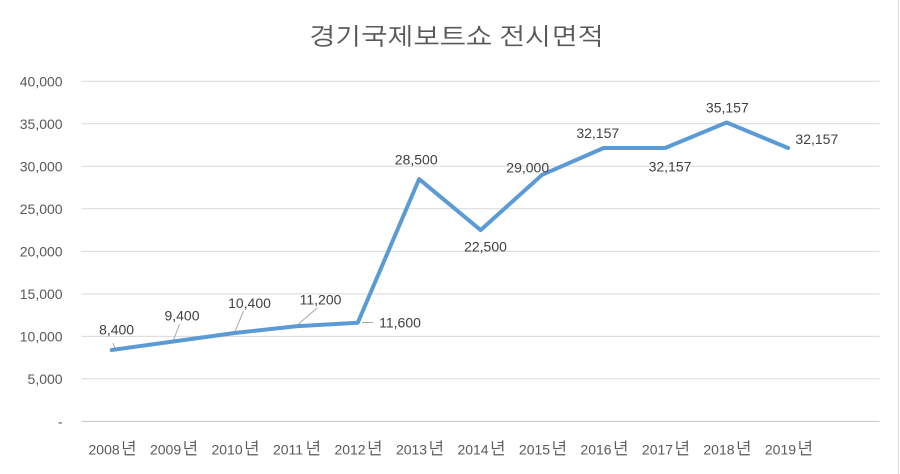 The width and height of the screenshot is (900, 474). I want to click on svg-text: 2008, so click(104, 449).